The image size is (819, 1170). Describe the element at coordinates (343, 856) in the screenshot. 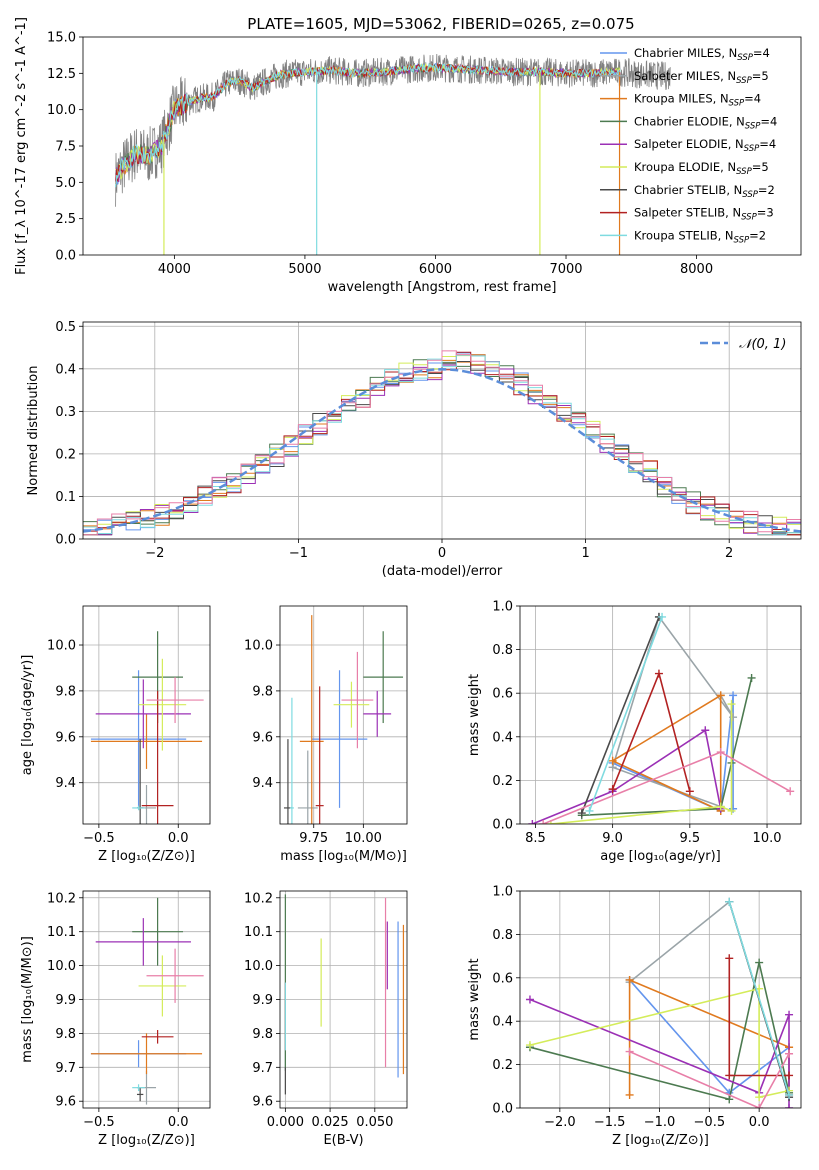

I see `x-axis-label: mass [log₁₀(M/M⊙)]` at that location.